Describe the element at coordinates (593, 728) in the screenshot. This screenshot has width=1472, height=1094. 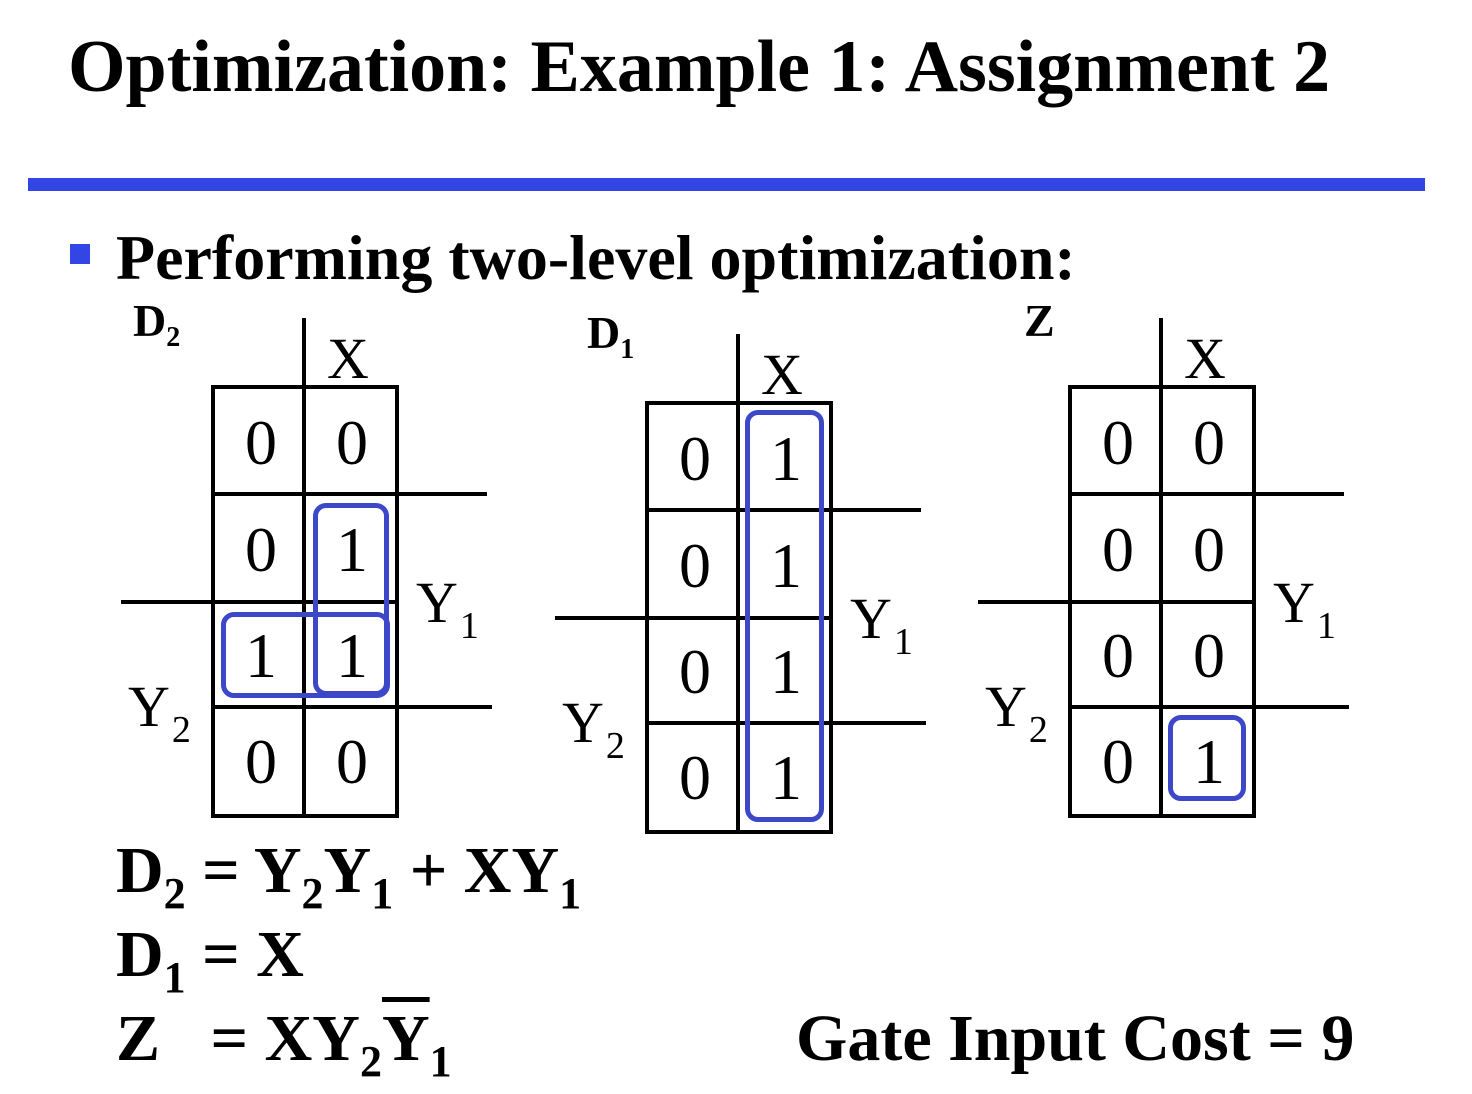
I see `kmap-d1-y2-label: Y2` at that location.